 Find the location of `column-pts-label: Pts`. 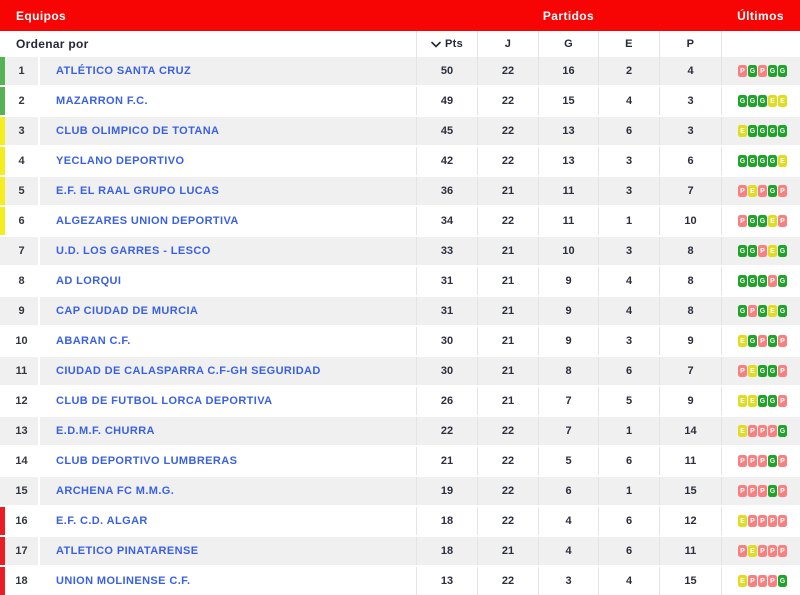

column-pts-label: Pts is located at coordinates (454, 44).